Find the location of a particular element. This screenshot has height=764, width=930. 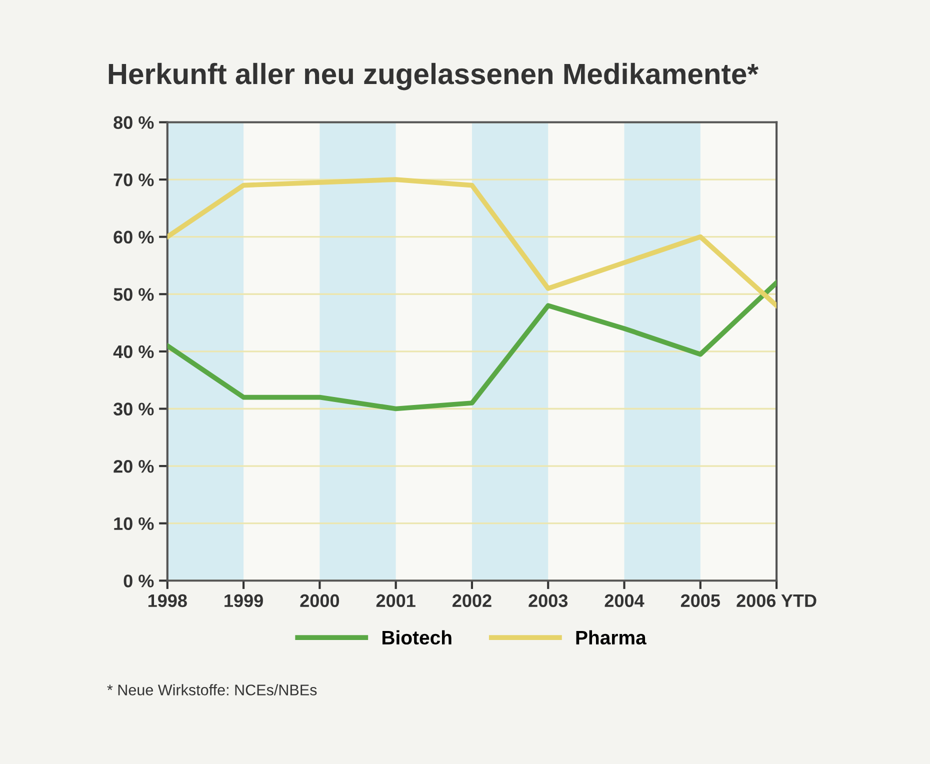

y-tick-label: 50 % is located at coordinates (134, 294).